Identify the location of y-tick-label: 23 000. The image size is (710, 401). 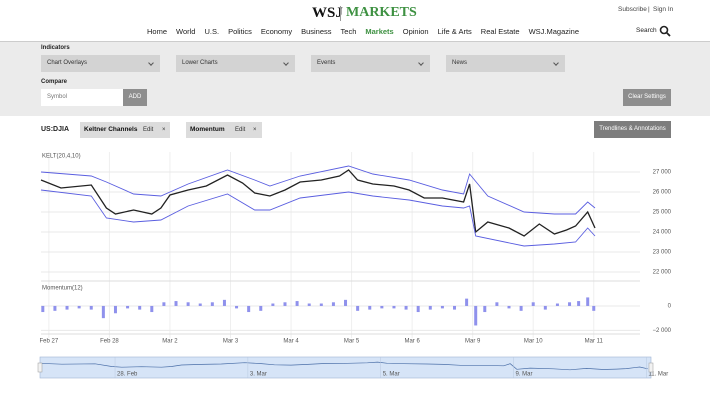
(662, 253).